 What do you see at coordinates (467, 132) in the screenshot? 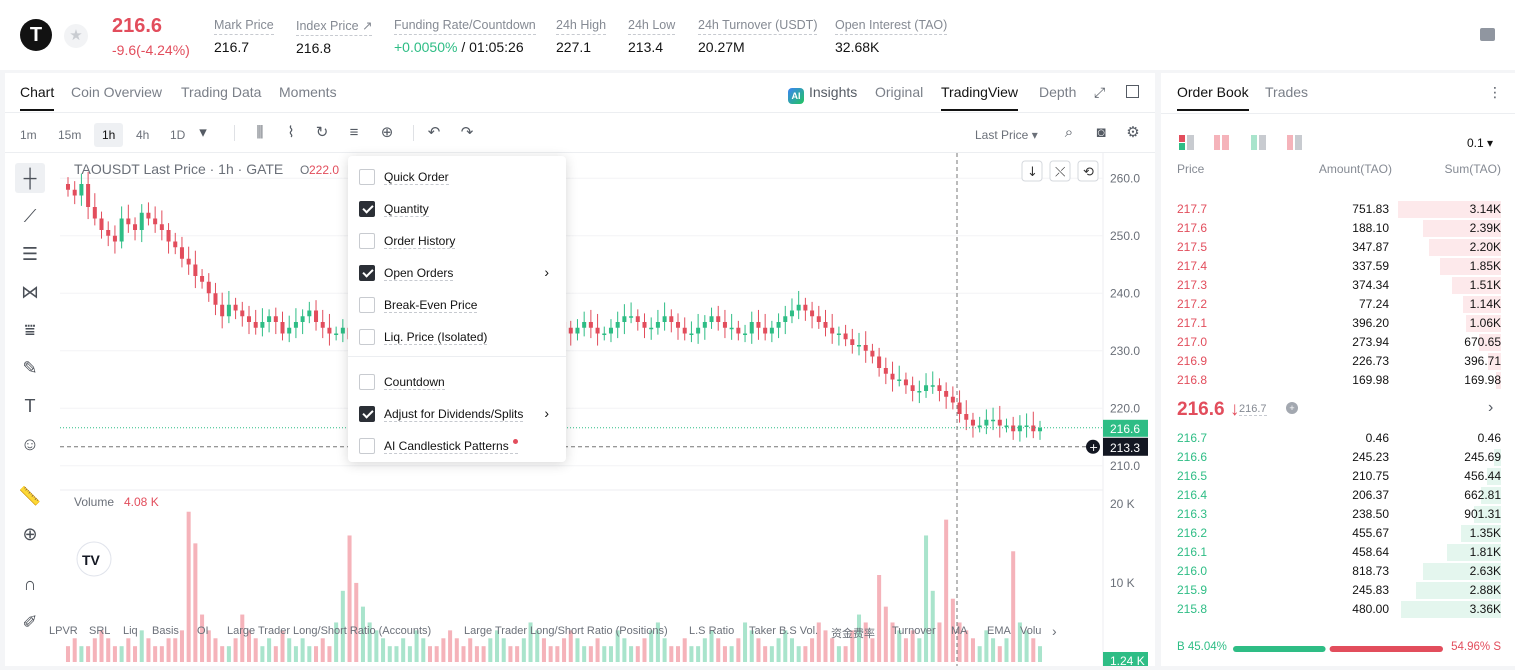
I see `redo-icon: ↷` at bounding box center [467, 132].